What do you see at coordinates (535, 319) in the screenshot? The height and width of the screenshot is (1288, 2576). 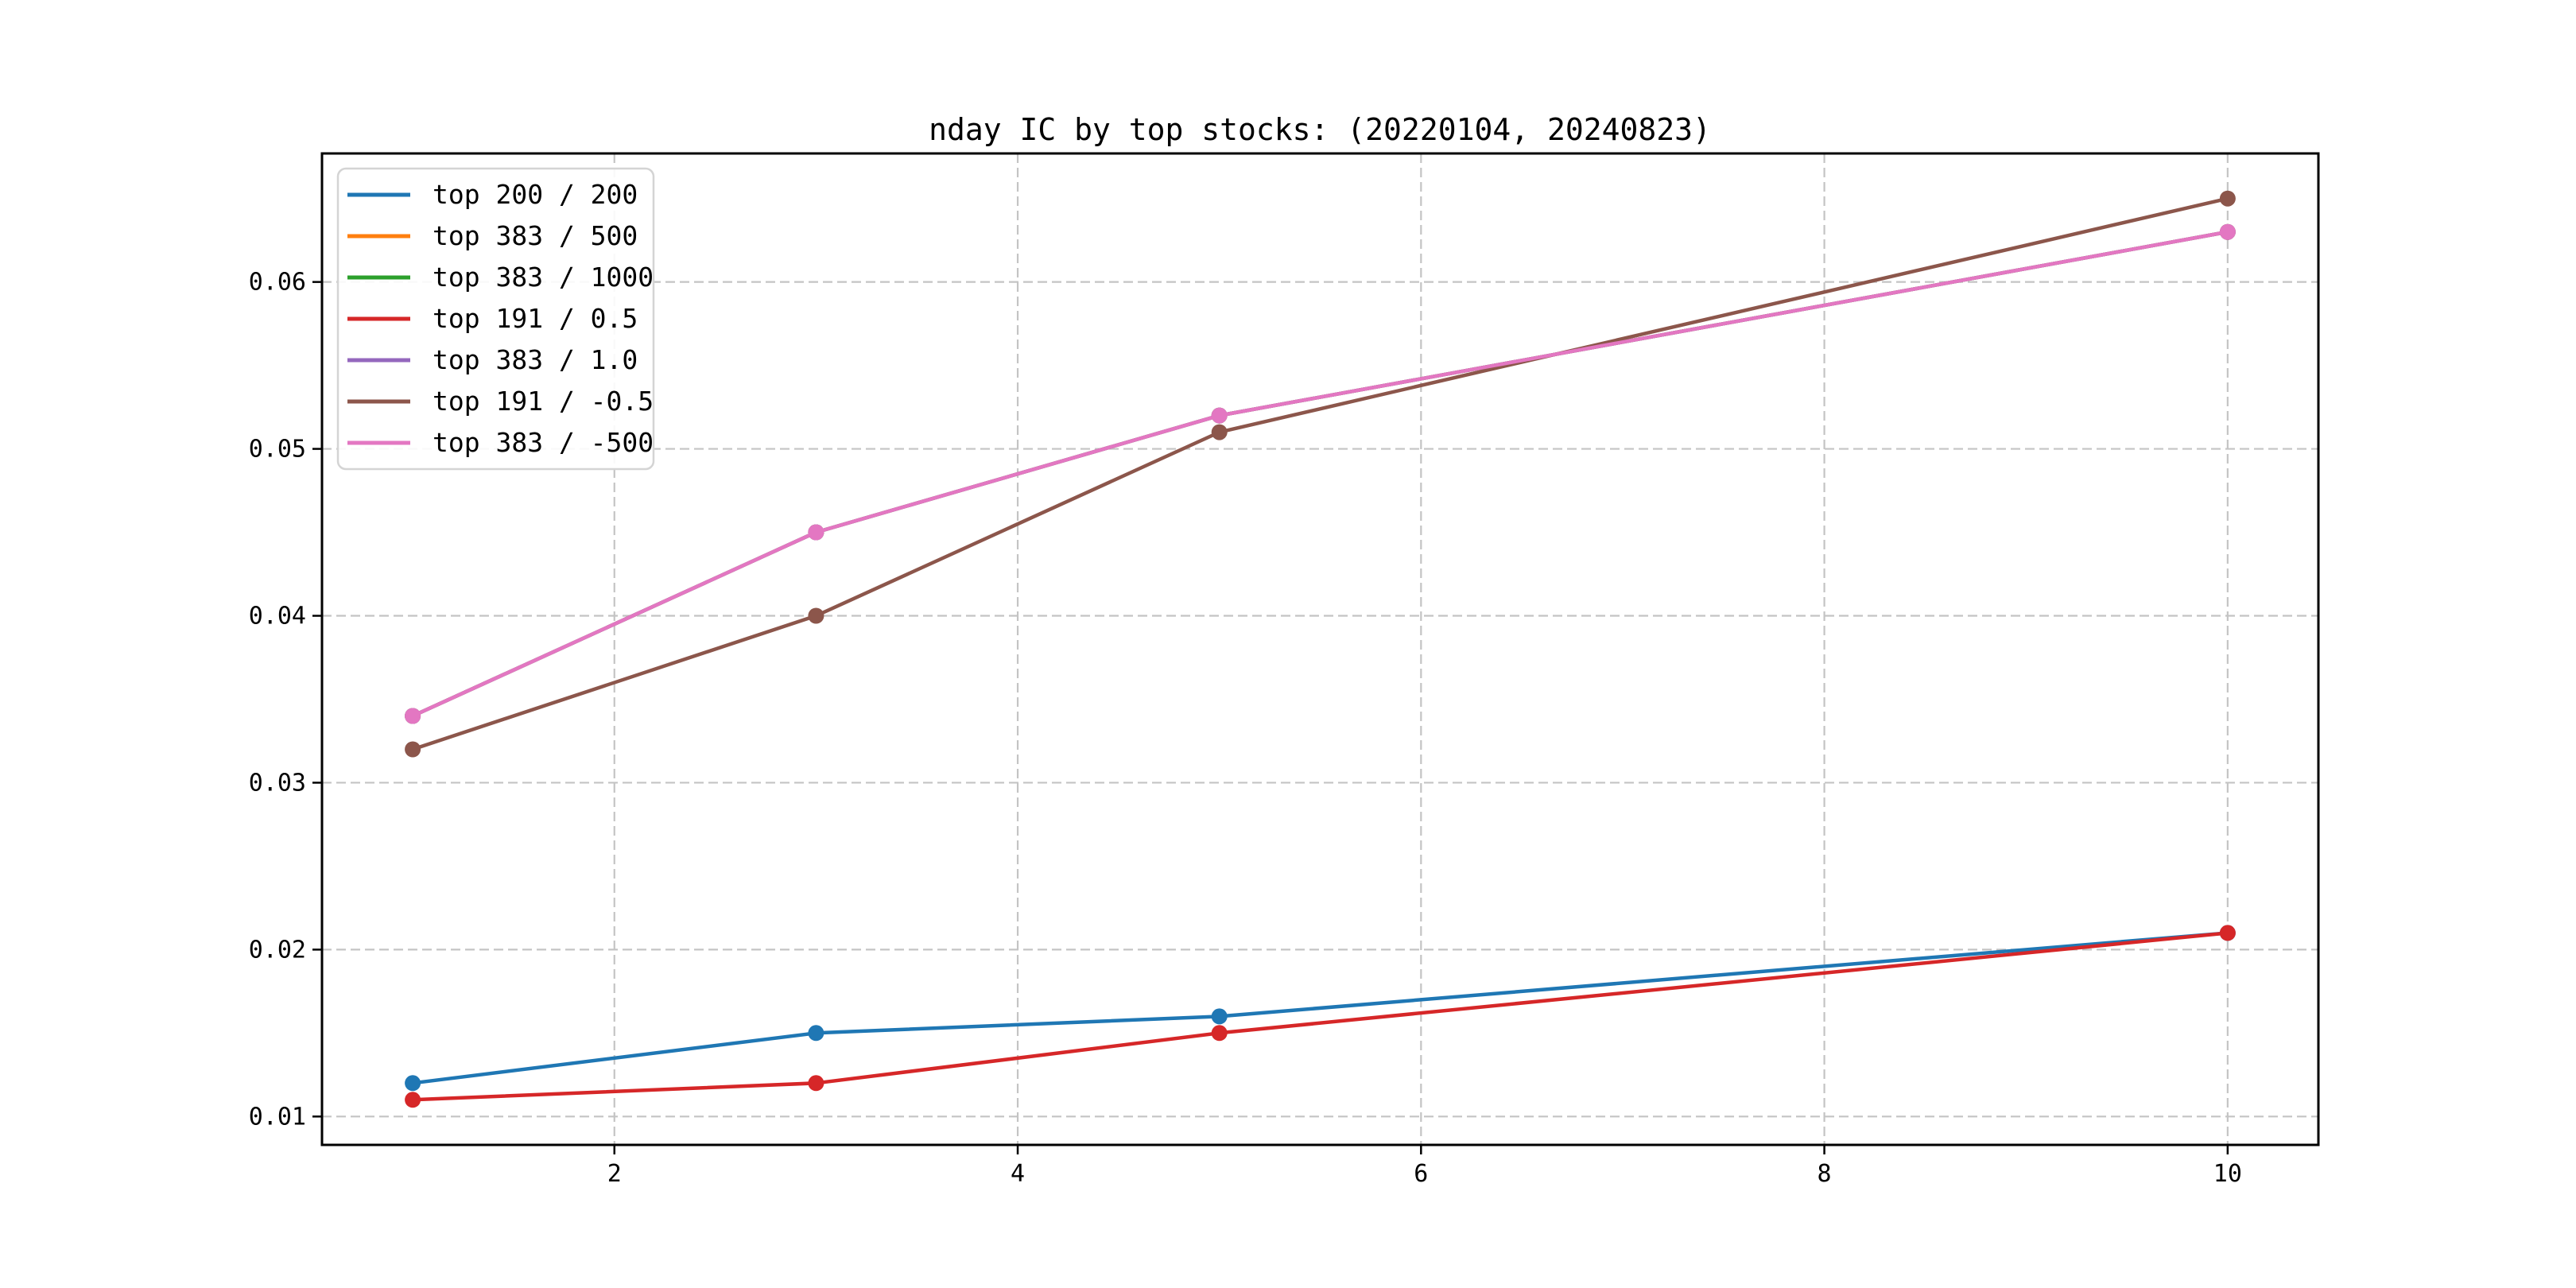 I see `legend-label: top 191 / 0.5` at bounding box center [535, 319].